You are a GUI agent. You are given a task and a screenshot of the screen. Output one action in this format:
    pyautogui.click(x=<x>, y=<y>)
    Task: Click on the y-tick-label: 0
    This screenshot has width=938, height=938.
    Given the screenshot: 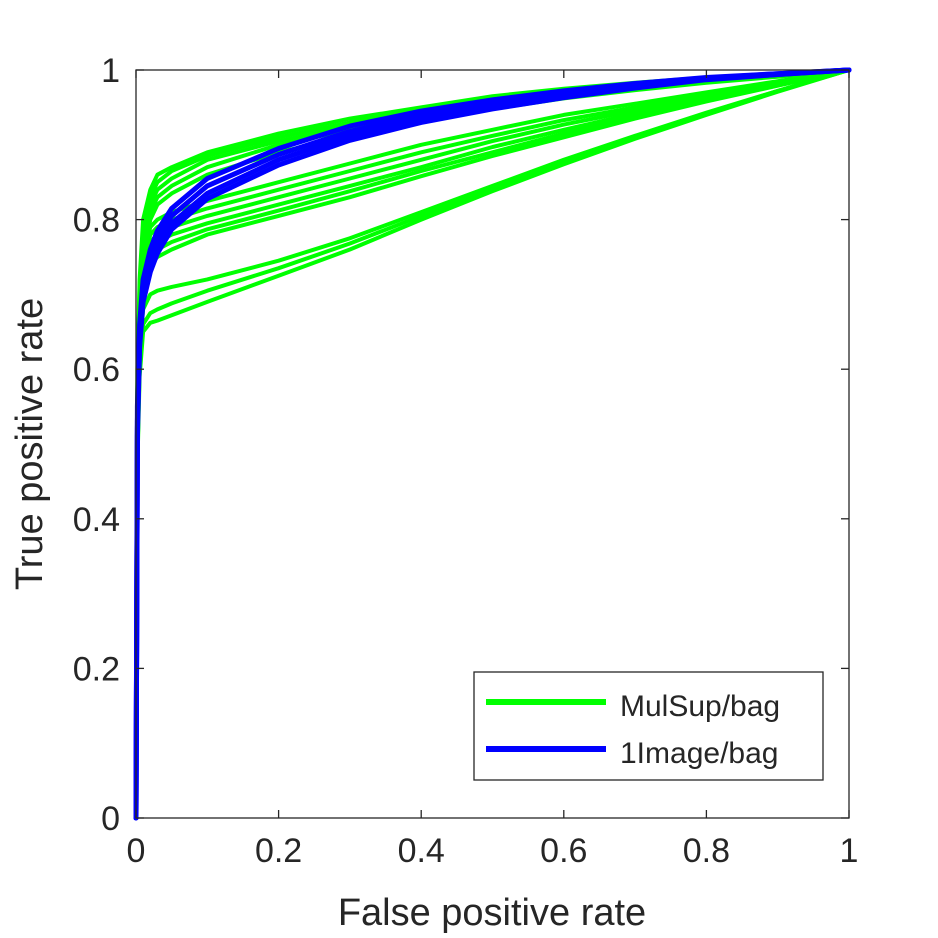 What is the action you would take?
    pyautogui.click(x=110, y=819)
    